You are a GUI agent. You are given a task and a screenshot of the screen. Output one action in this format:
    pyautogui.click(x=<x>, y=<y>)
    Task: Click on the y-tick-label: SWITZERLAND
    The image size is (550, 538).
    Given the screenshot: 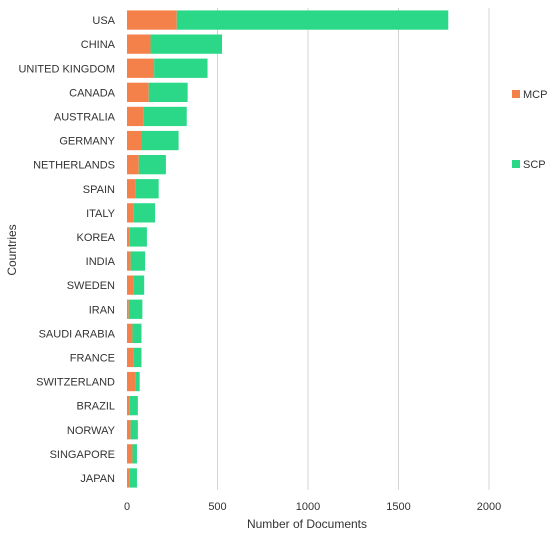 What is the action you would take?
    pyautogui.click(x=75, y=383)
    